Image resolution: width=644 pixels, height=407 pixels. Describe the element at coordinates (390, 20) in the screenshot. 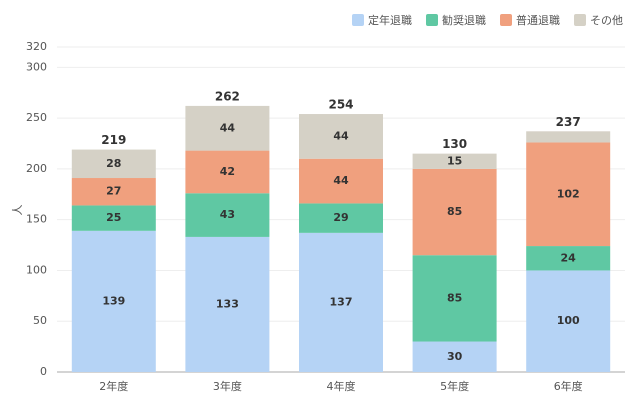

I see `legend-label: 定年退職` at that location.